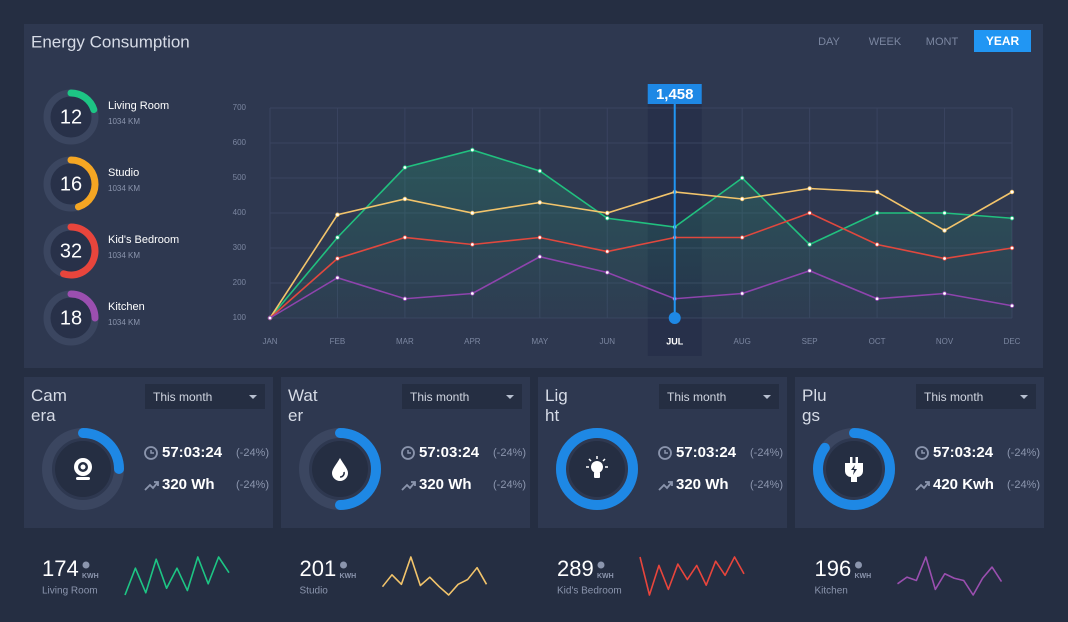 This screenshot has height=622, width=1068. I want to click on device-title: Wat er, so click(303, 405).